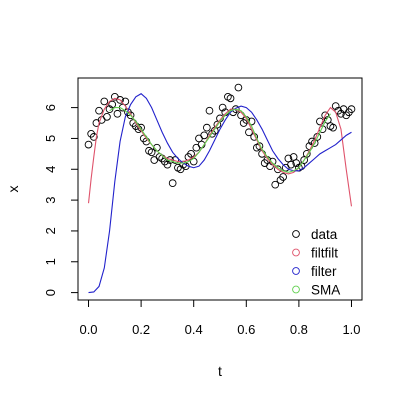  Describe the element at coordinates (296, 252) in the screenshot. I see `legend-marker-filtfilt` at that location.